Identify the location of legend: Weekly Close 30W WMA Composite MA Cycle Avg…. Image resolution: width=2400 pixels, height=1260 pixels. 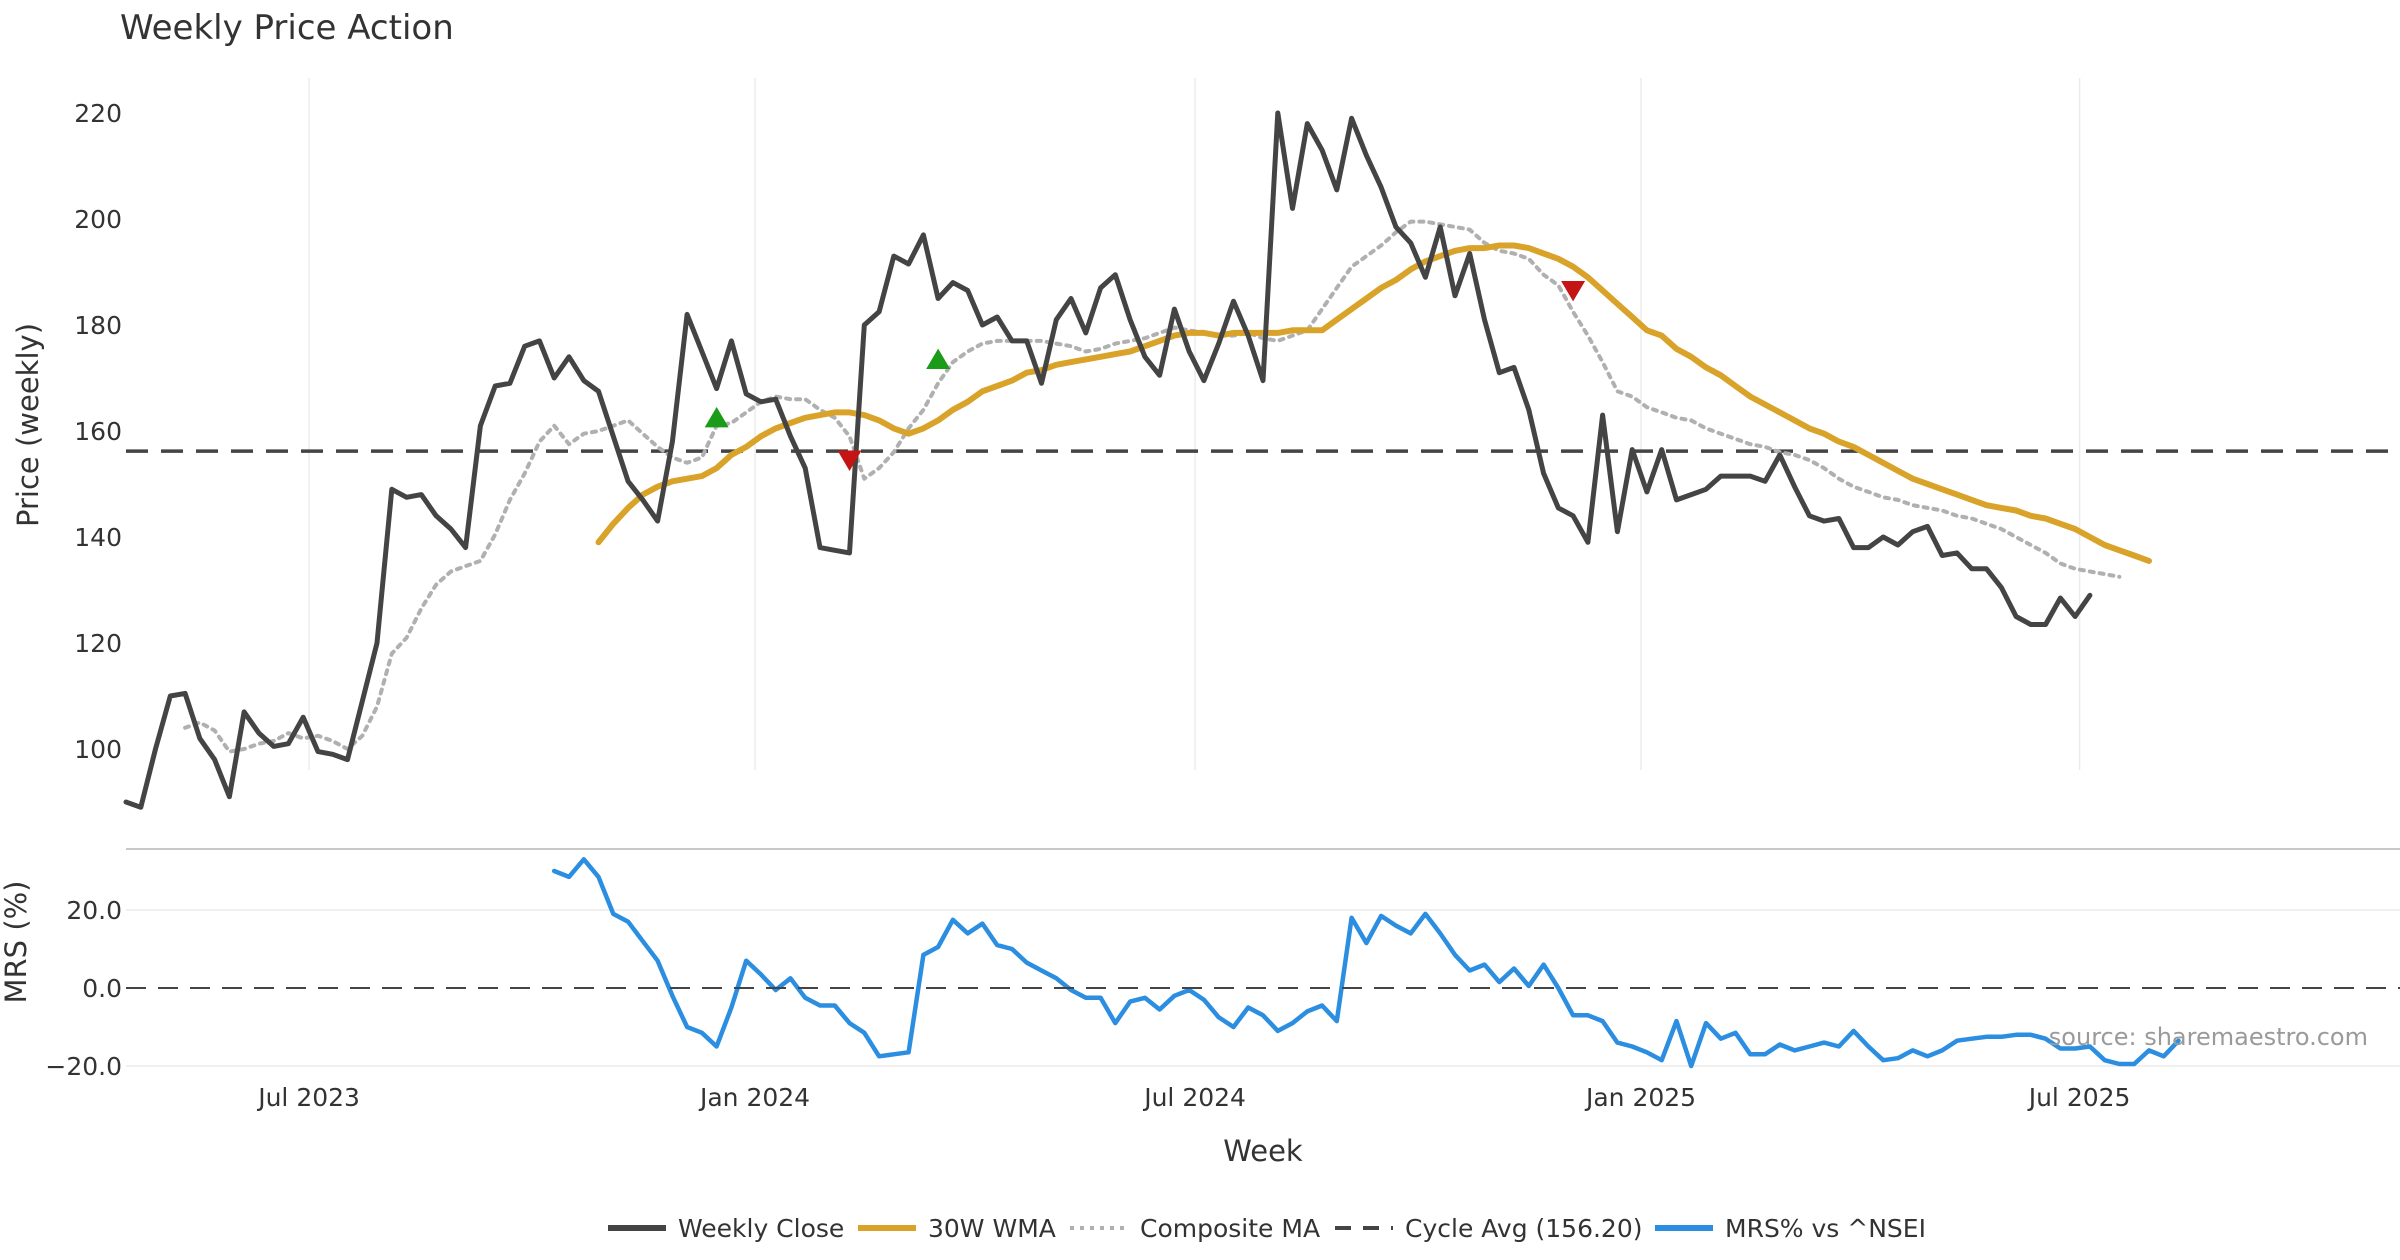
(1267, 1228).